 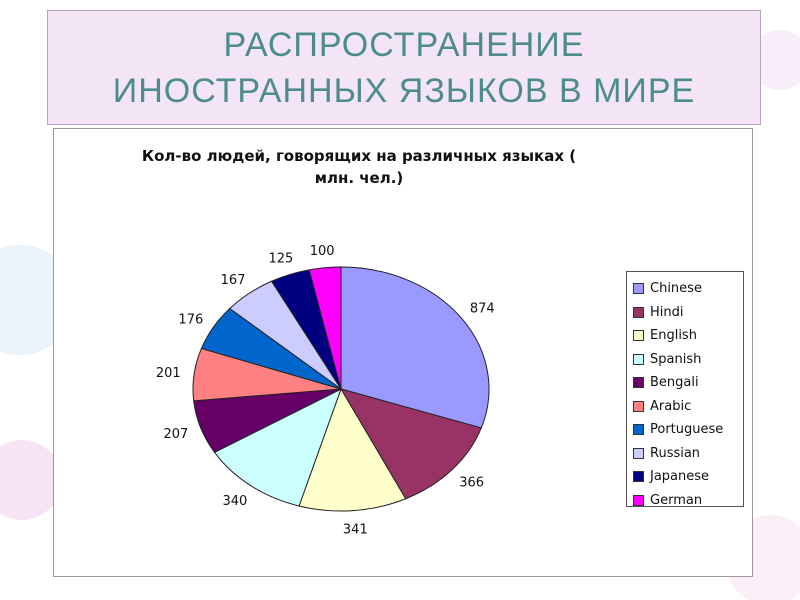 I want to click on pie-slice-chinese, so click(x=415, y=347).